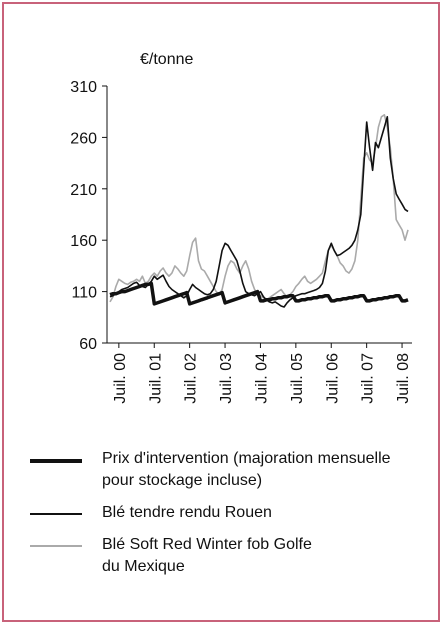 The image size is (446, 626). I want to click on x-tick-label: Juil. 04, so click(261, 378).